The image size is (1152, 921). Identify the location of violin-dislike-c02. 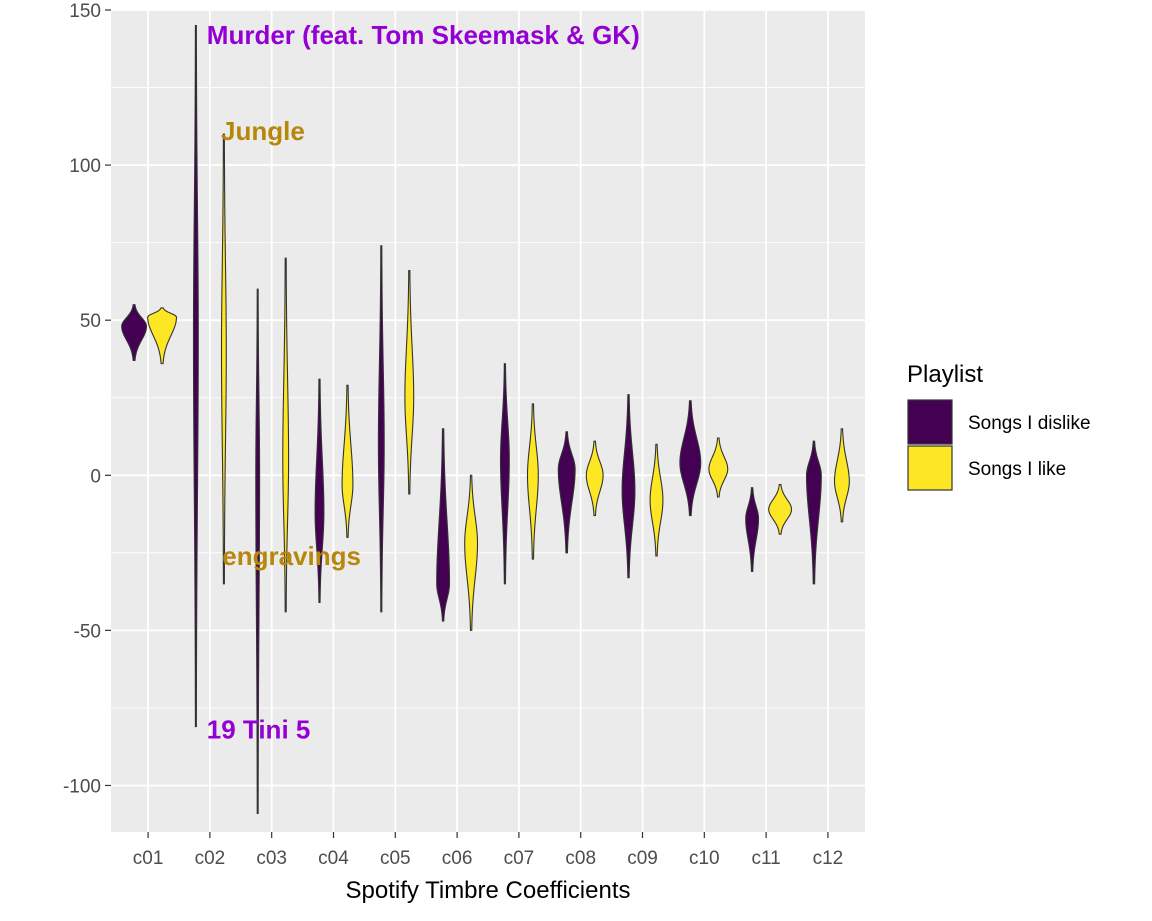
(195, 376).